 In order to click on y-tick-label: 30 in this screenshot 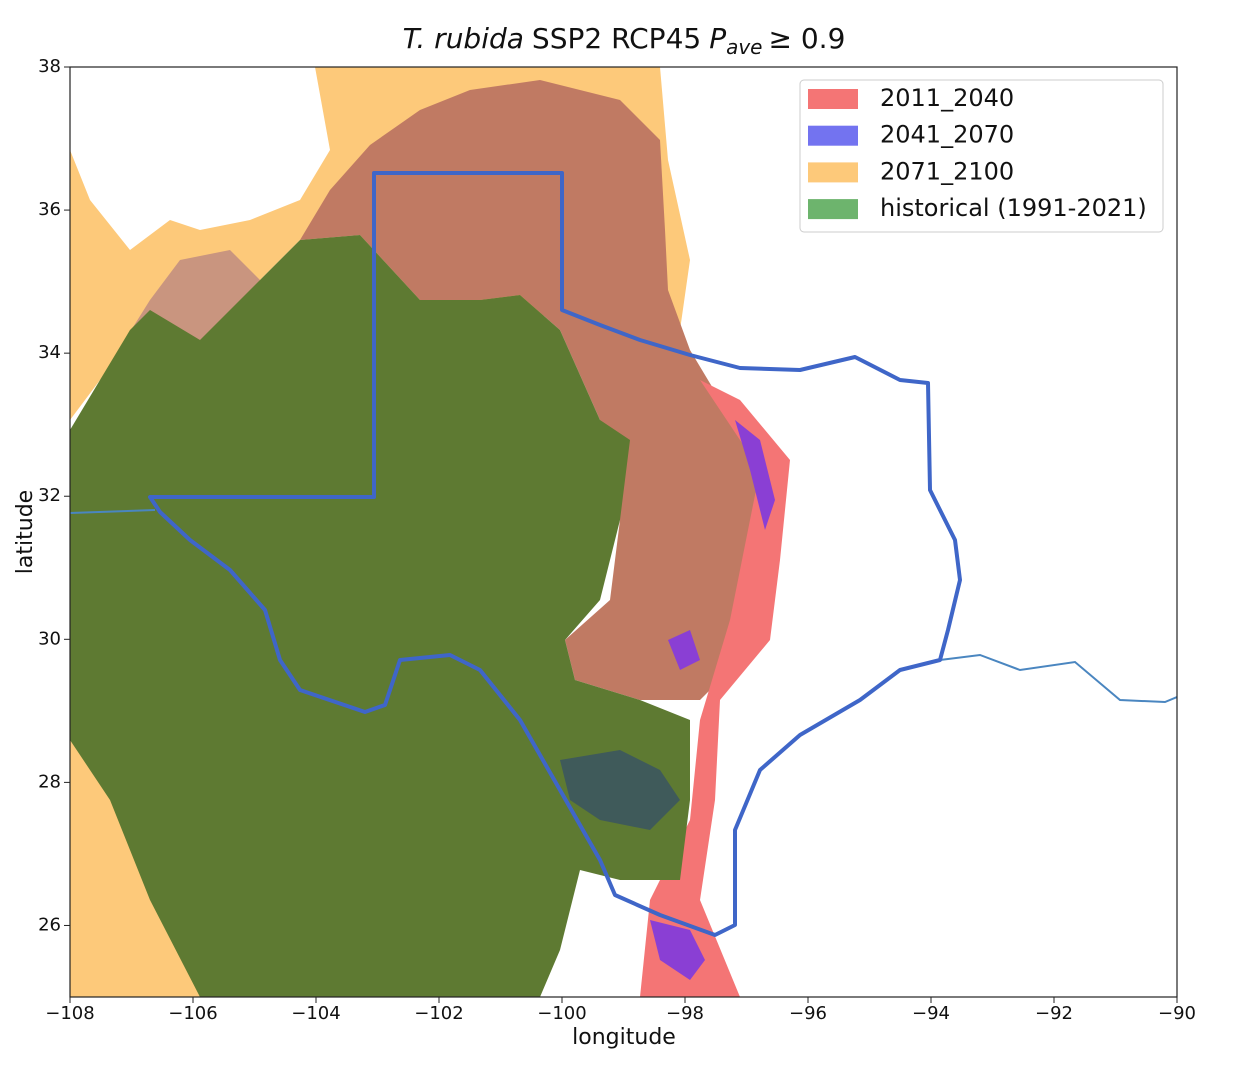, I will do `click(49, 638)`.